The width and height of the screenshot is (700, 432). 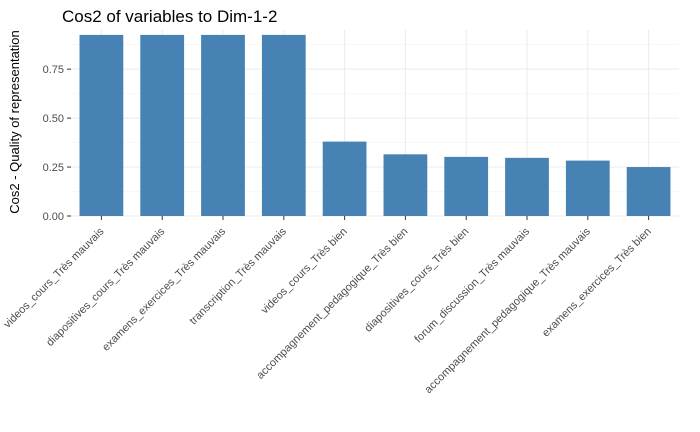 I want to click on y-tick-label: 0.75, so click(x=53, y=70).